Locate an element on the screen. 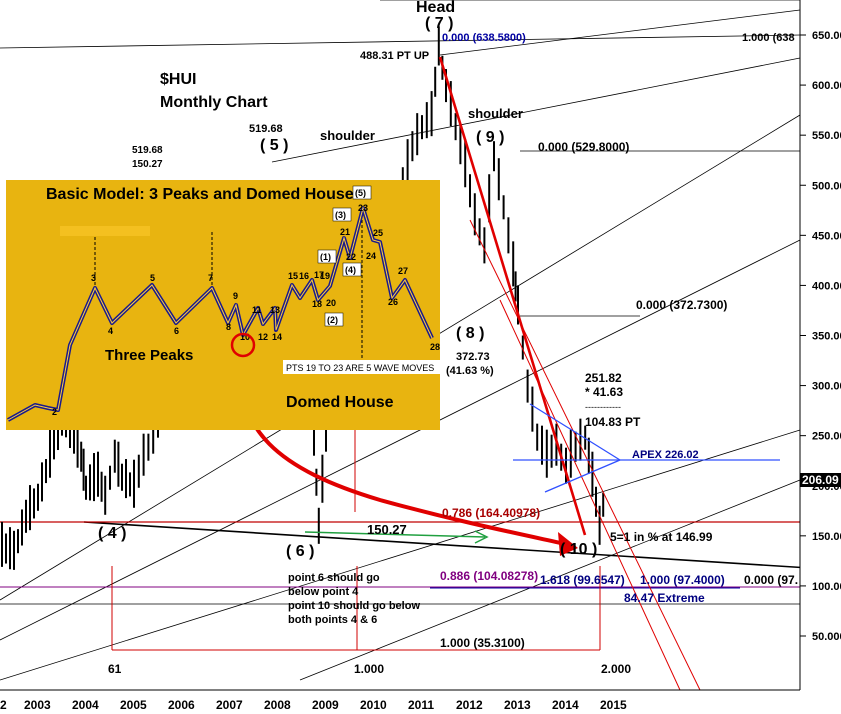 The image size is (841, 714). x-tick-label: 2011 is located at coordinates (421, 705).